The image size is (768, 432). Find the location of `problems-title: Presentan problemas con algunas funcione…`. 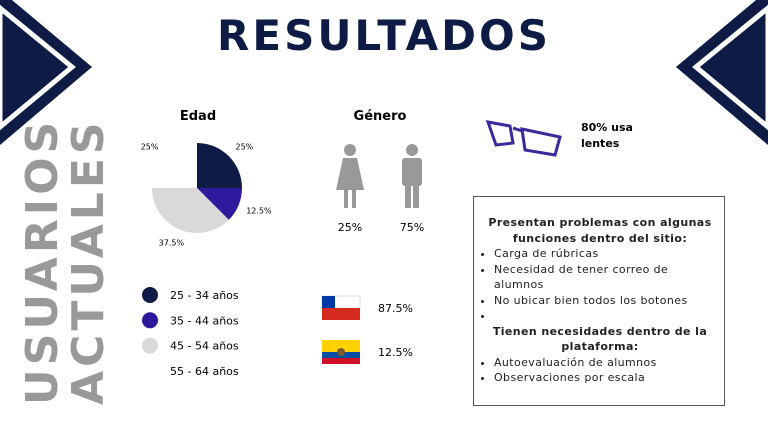

problems-title: Presentan problemas con algunas funcione… is located at coordinates (600, 230).